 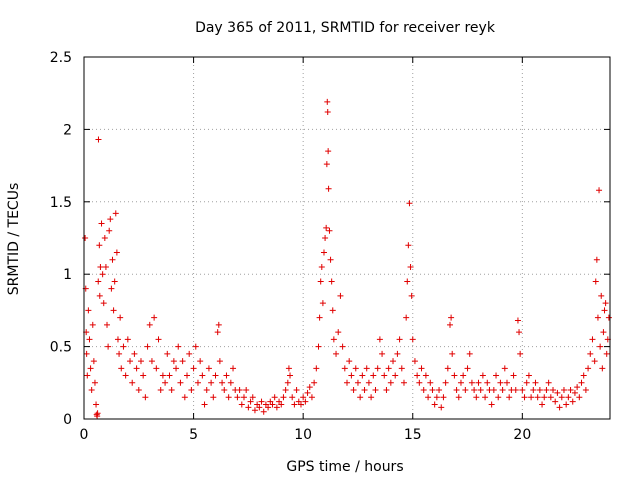 I want to click on y-tick-label: 2, so click(x=67, y=130).